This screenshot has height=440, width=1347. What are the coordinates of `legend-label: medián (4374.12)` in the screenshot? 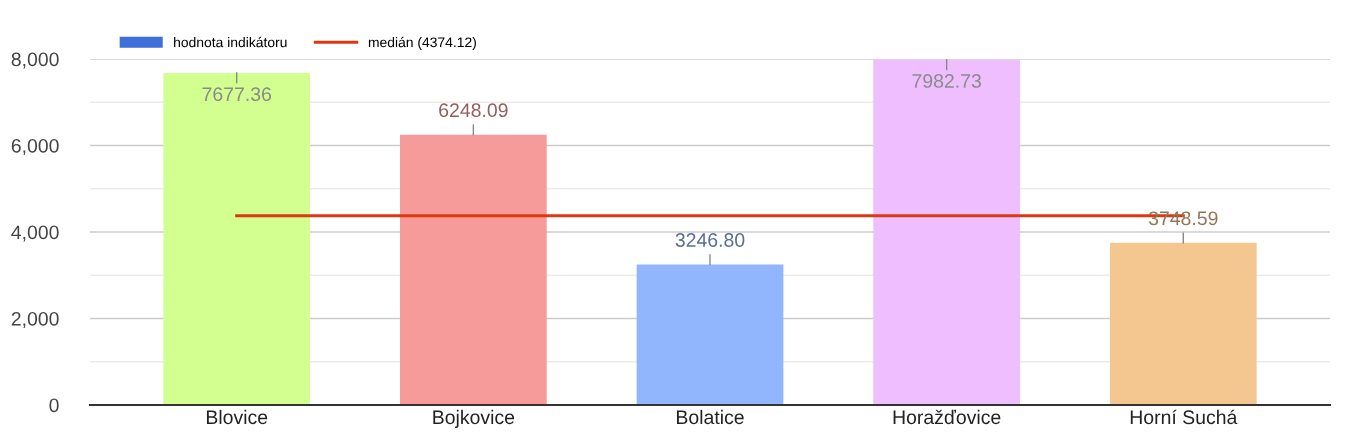 It's located at (422, 43).